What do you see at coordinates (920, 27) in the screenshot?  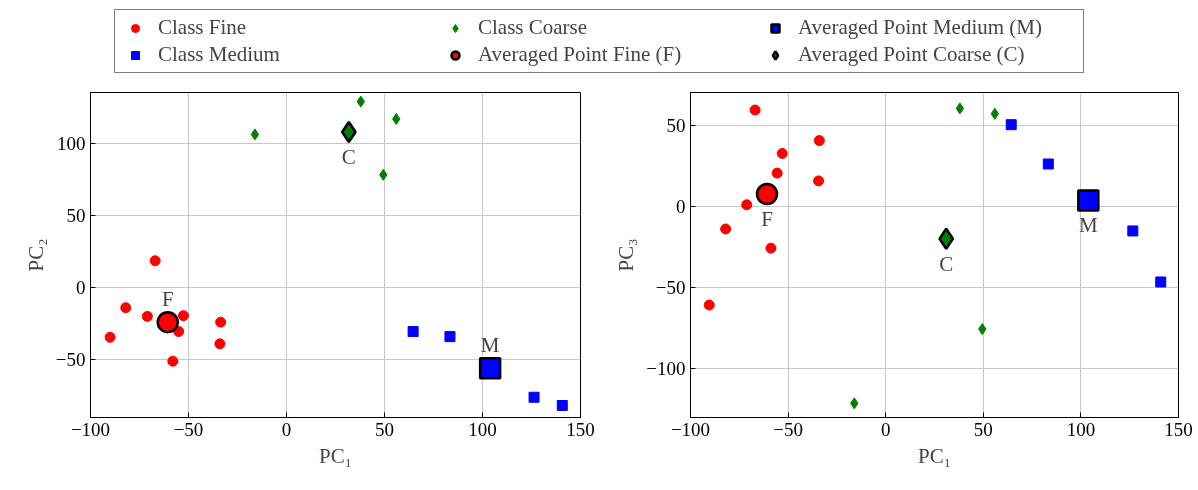 I see `legend-label: Averaged Point Medium (M)` at bounding box center [920, 27].